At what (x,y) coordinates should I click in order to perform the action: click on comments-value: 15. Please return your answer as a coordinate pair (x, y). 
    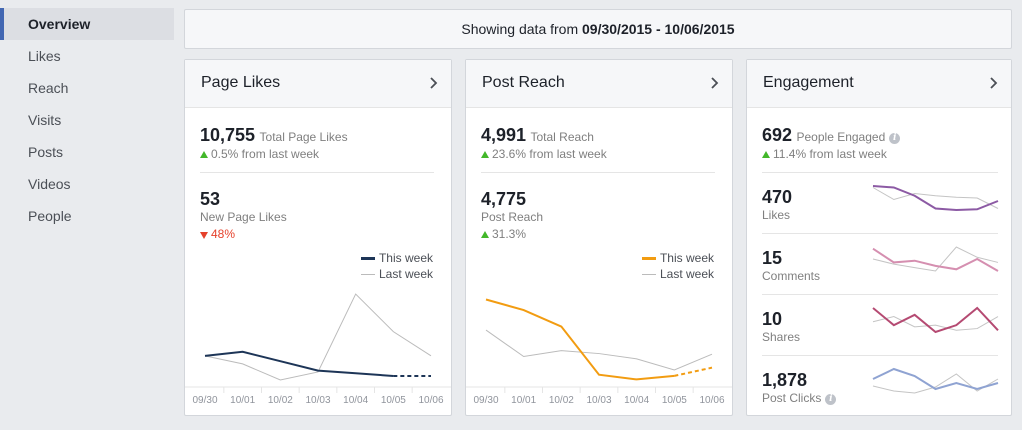
    Looking at the image, I should click on (772, 258).